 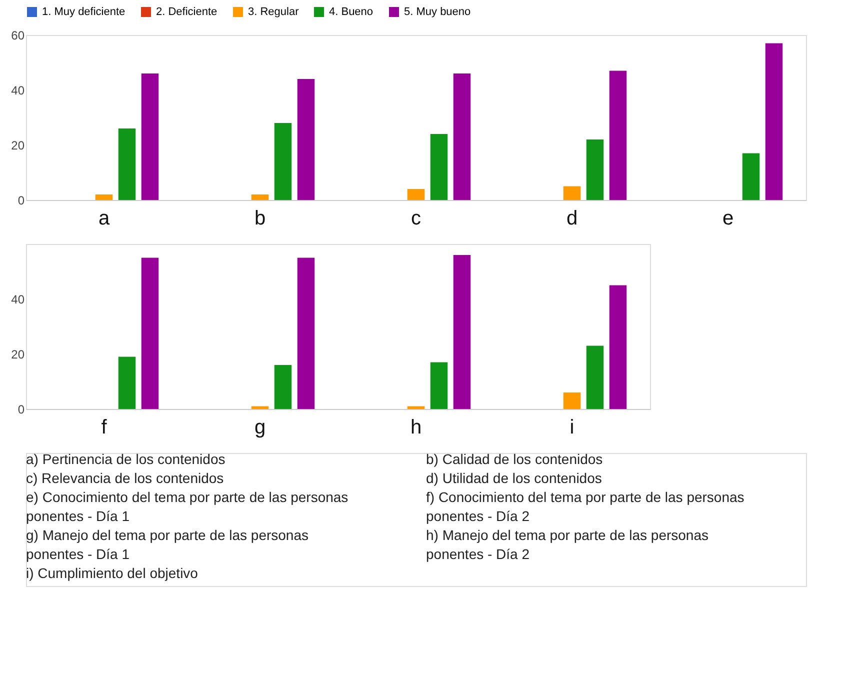 I want to click on x-tick-label: c, so click(x=416, y=219).